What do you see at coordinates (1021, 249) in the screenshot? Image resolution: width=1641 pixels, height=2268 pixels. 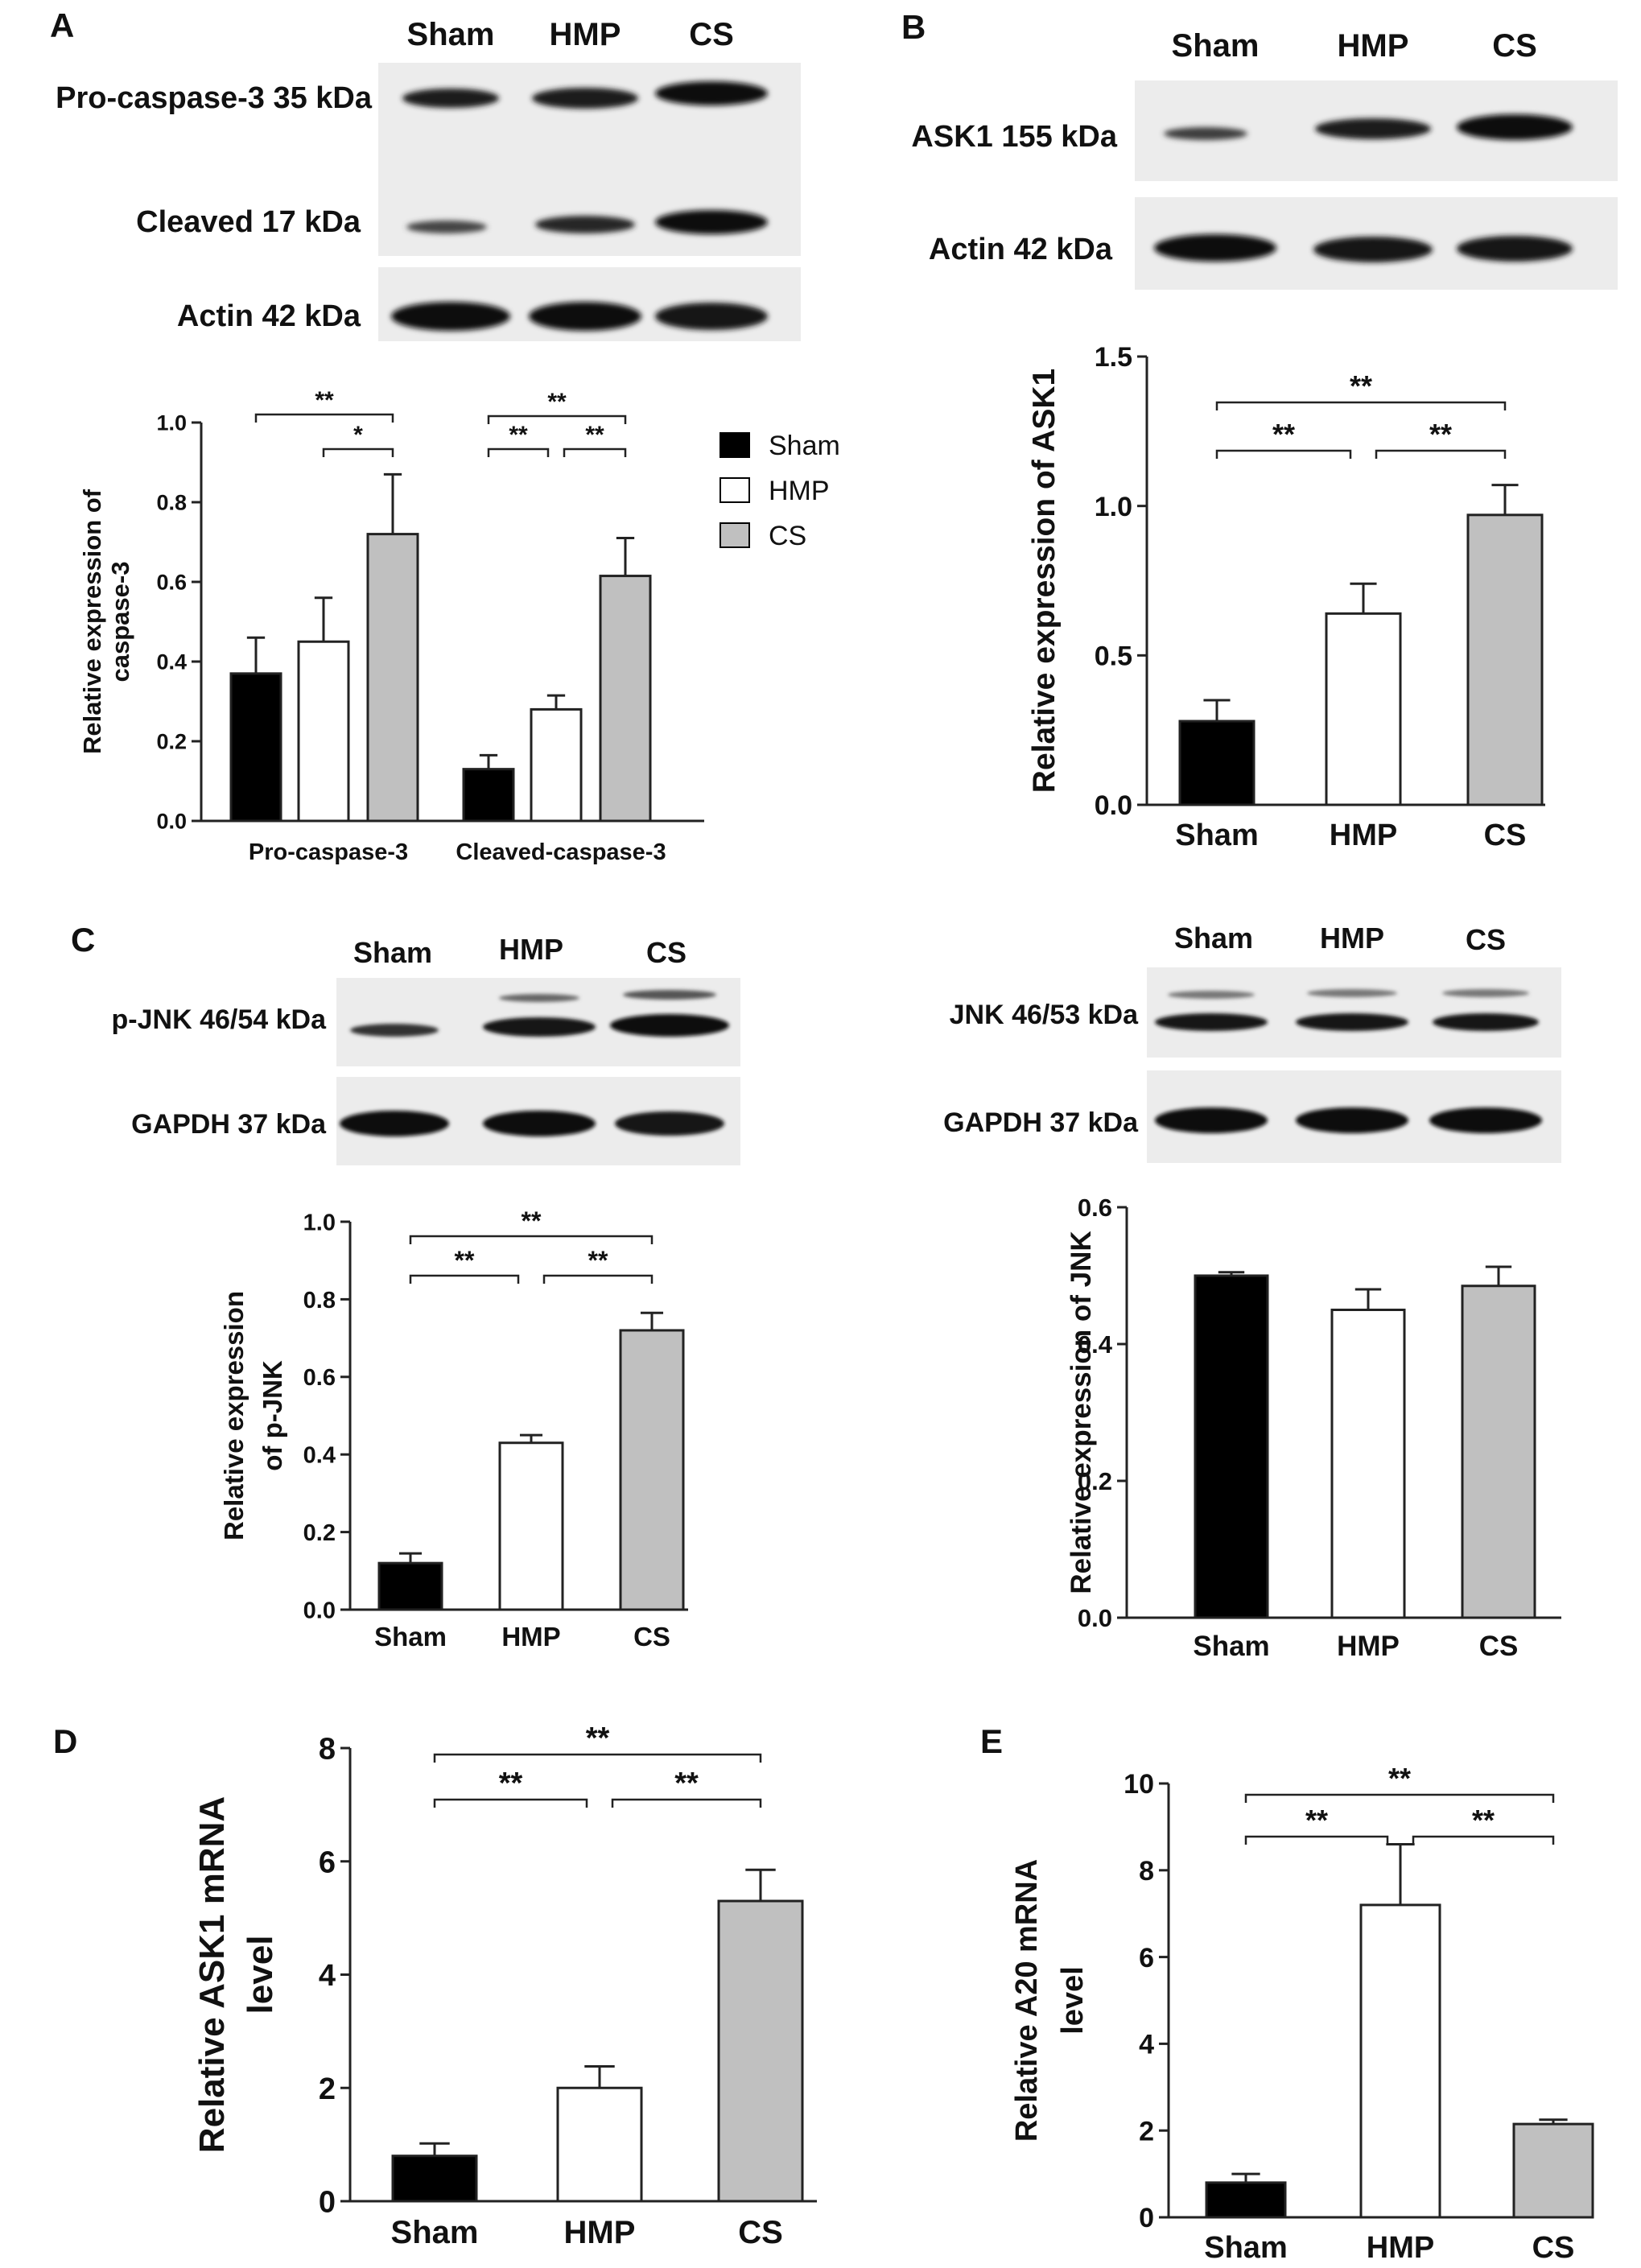 I see `blot-b-row-actin: Actin 42 kDa` at bounding box center [1021, 249].